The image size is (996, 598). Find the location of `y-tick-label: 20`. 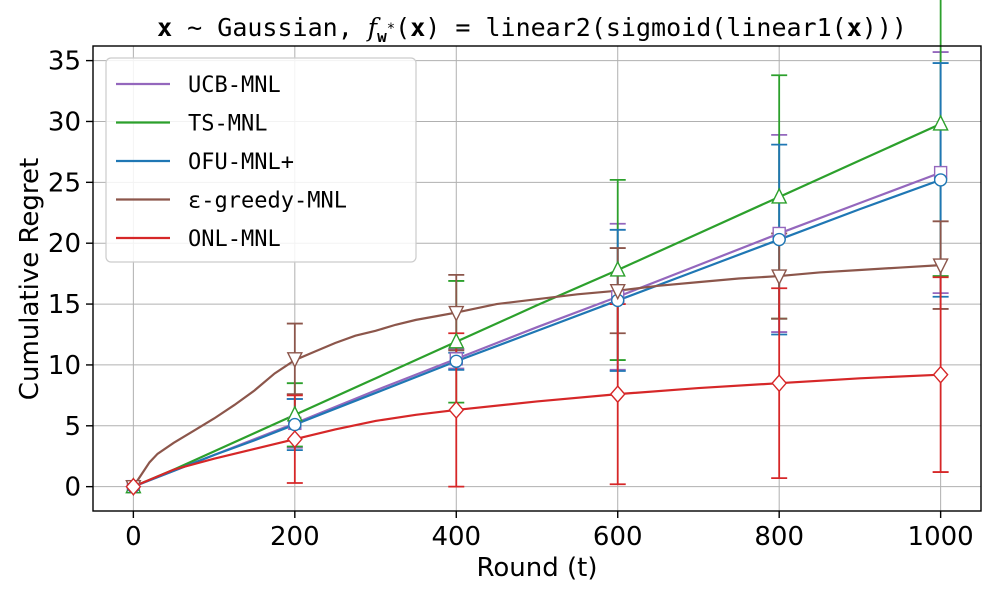

y-tick-label: 20 is located at coordinates (64, 244).